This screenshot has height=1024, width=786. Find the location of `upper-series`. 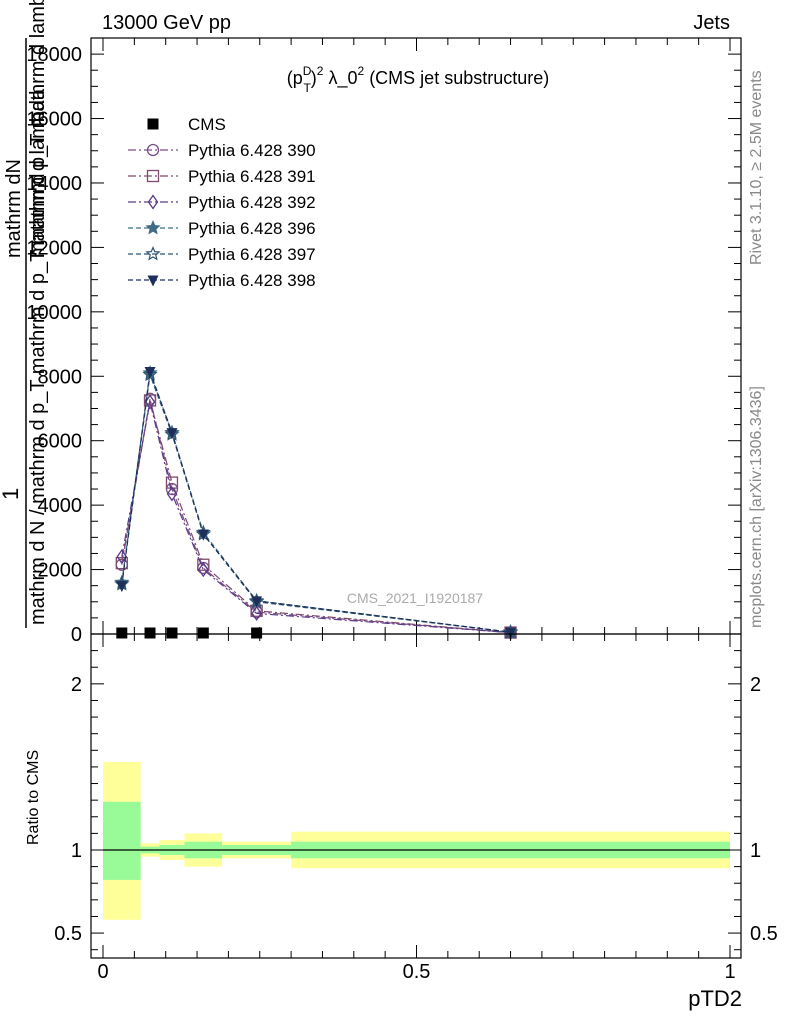

upper-series is located at coordinates (316, 502).